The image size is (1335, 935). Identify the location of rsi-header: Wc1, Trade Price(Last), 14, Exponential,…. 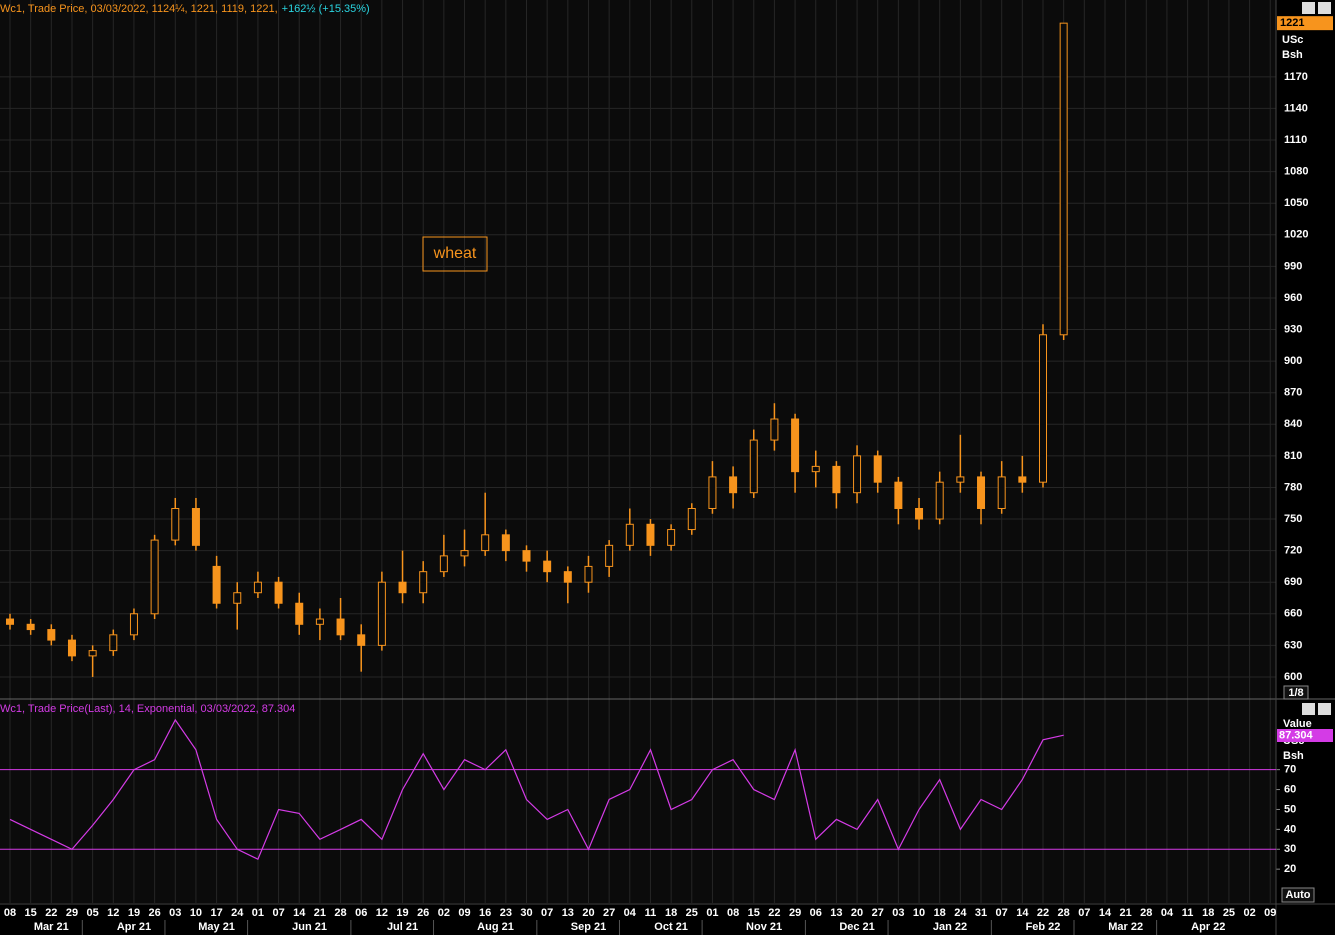
(147, 709).